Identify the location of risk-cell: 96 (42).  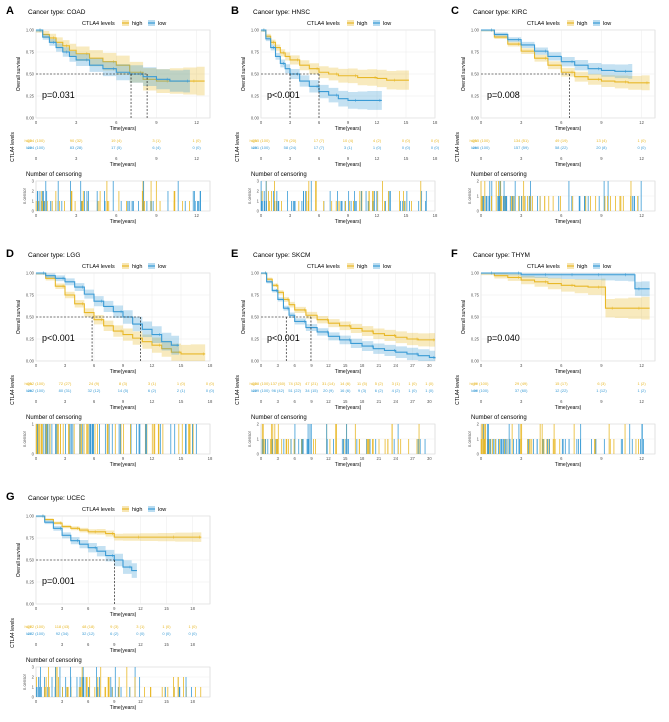
(277, 390).